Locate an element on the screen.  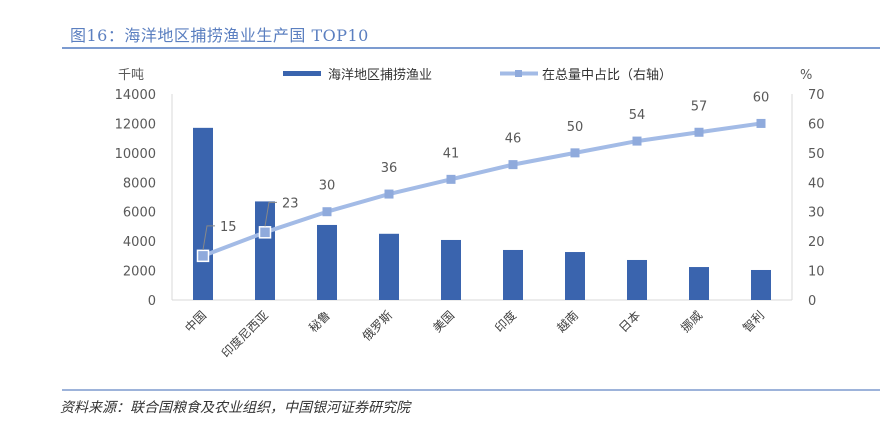
left-tick-label: 0 is located at coordinates (152, 301).